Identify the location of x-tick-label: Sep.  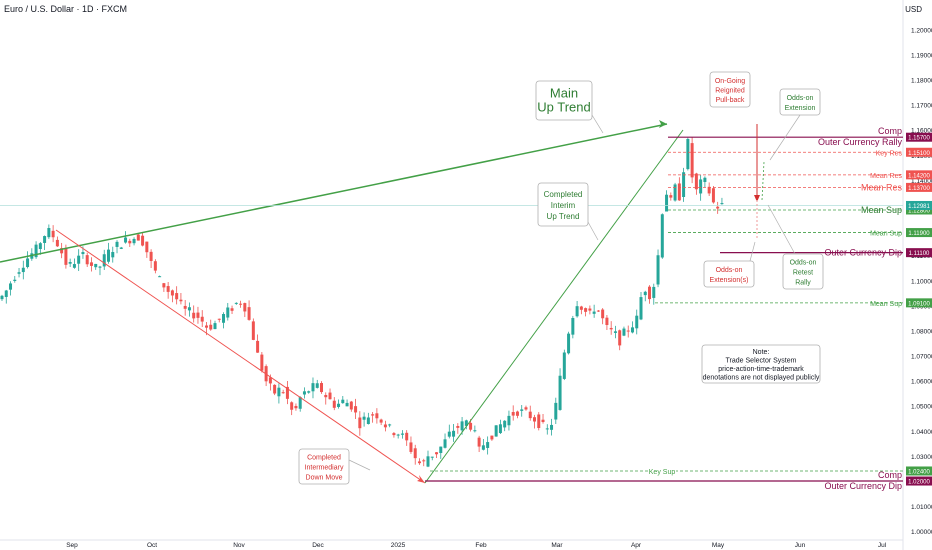
(72, 545).